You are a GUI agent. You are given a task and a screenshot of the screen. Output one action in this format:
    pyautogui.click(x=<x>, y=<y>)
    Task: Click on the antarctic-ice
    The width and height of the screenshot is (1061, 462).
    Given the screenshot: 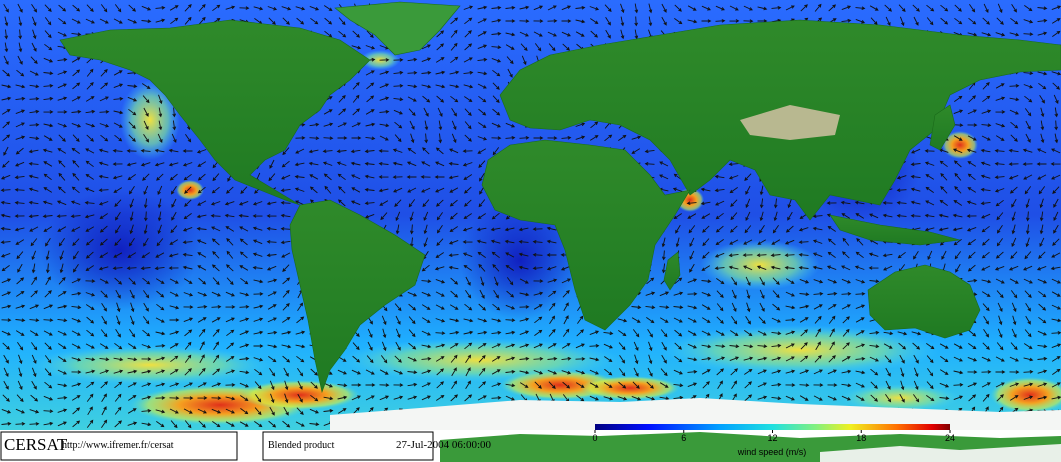 What is the action you would take?
    pyautogui.click(x=940, y=453)
    